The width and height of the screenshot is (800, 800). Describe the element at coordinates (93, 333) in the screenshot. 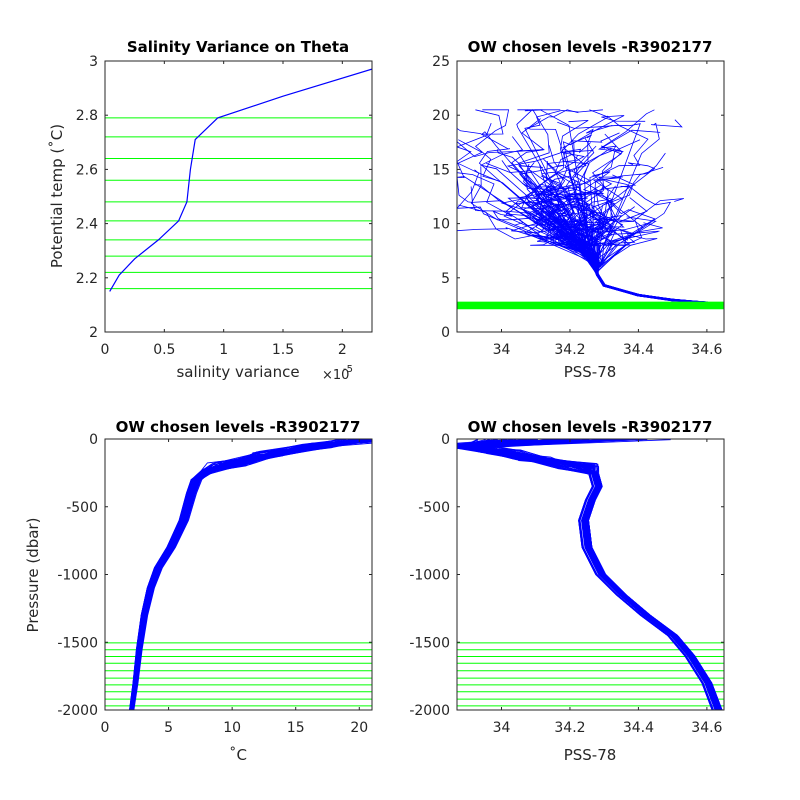

I see `panel1-ytick-label: 2` at that location.